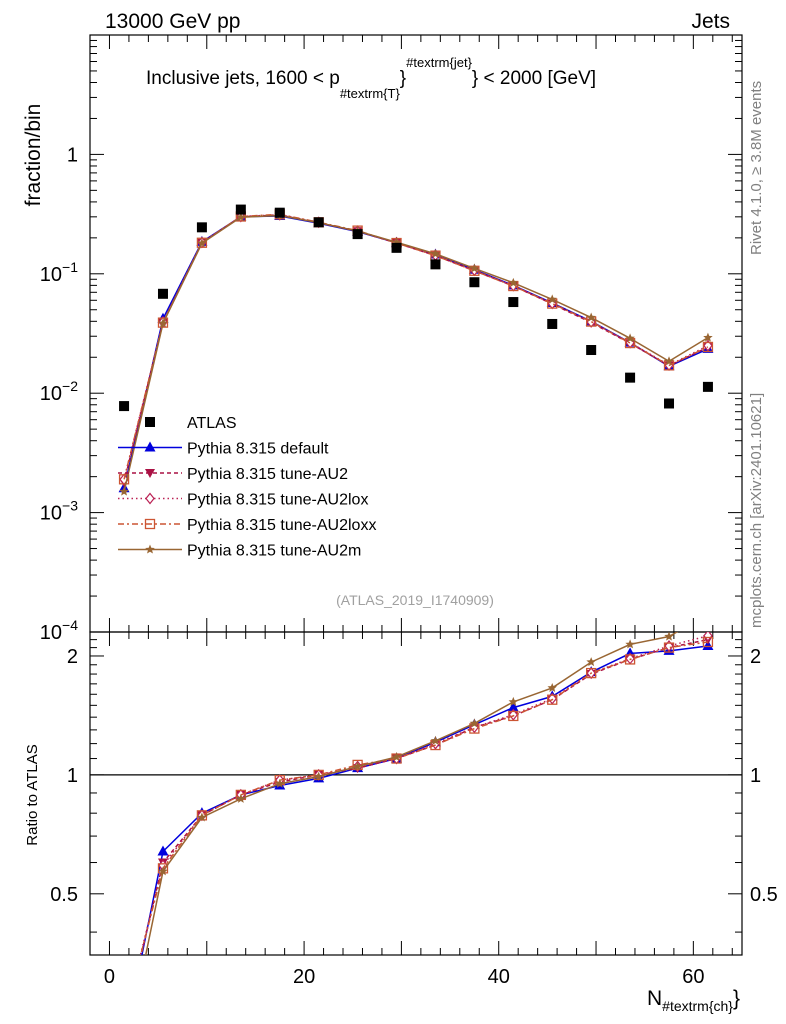 Image resolution: width=786 pixels, height=1024 pixels. What do you see at coordinates (304, 977) in the screenshot?
I see `x-tick-label: 20` at bounding box center [304, 977].